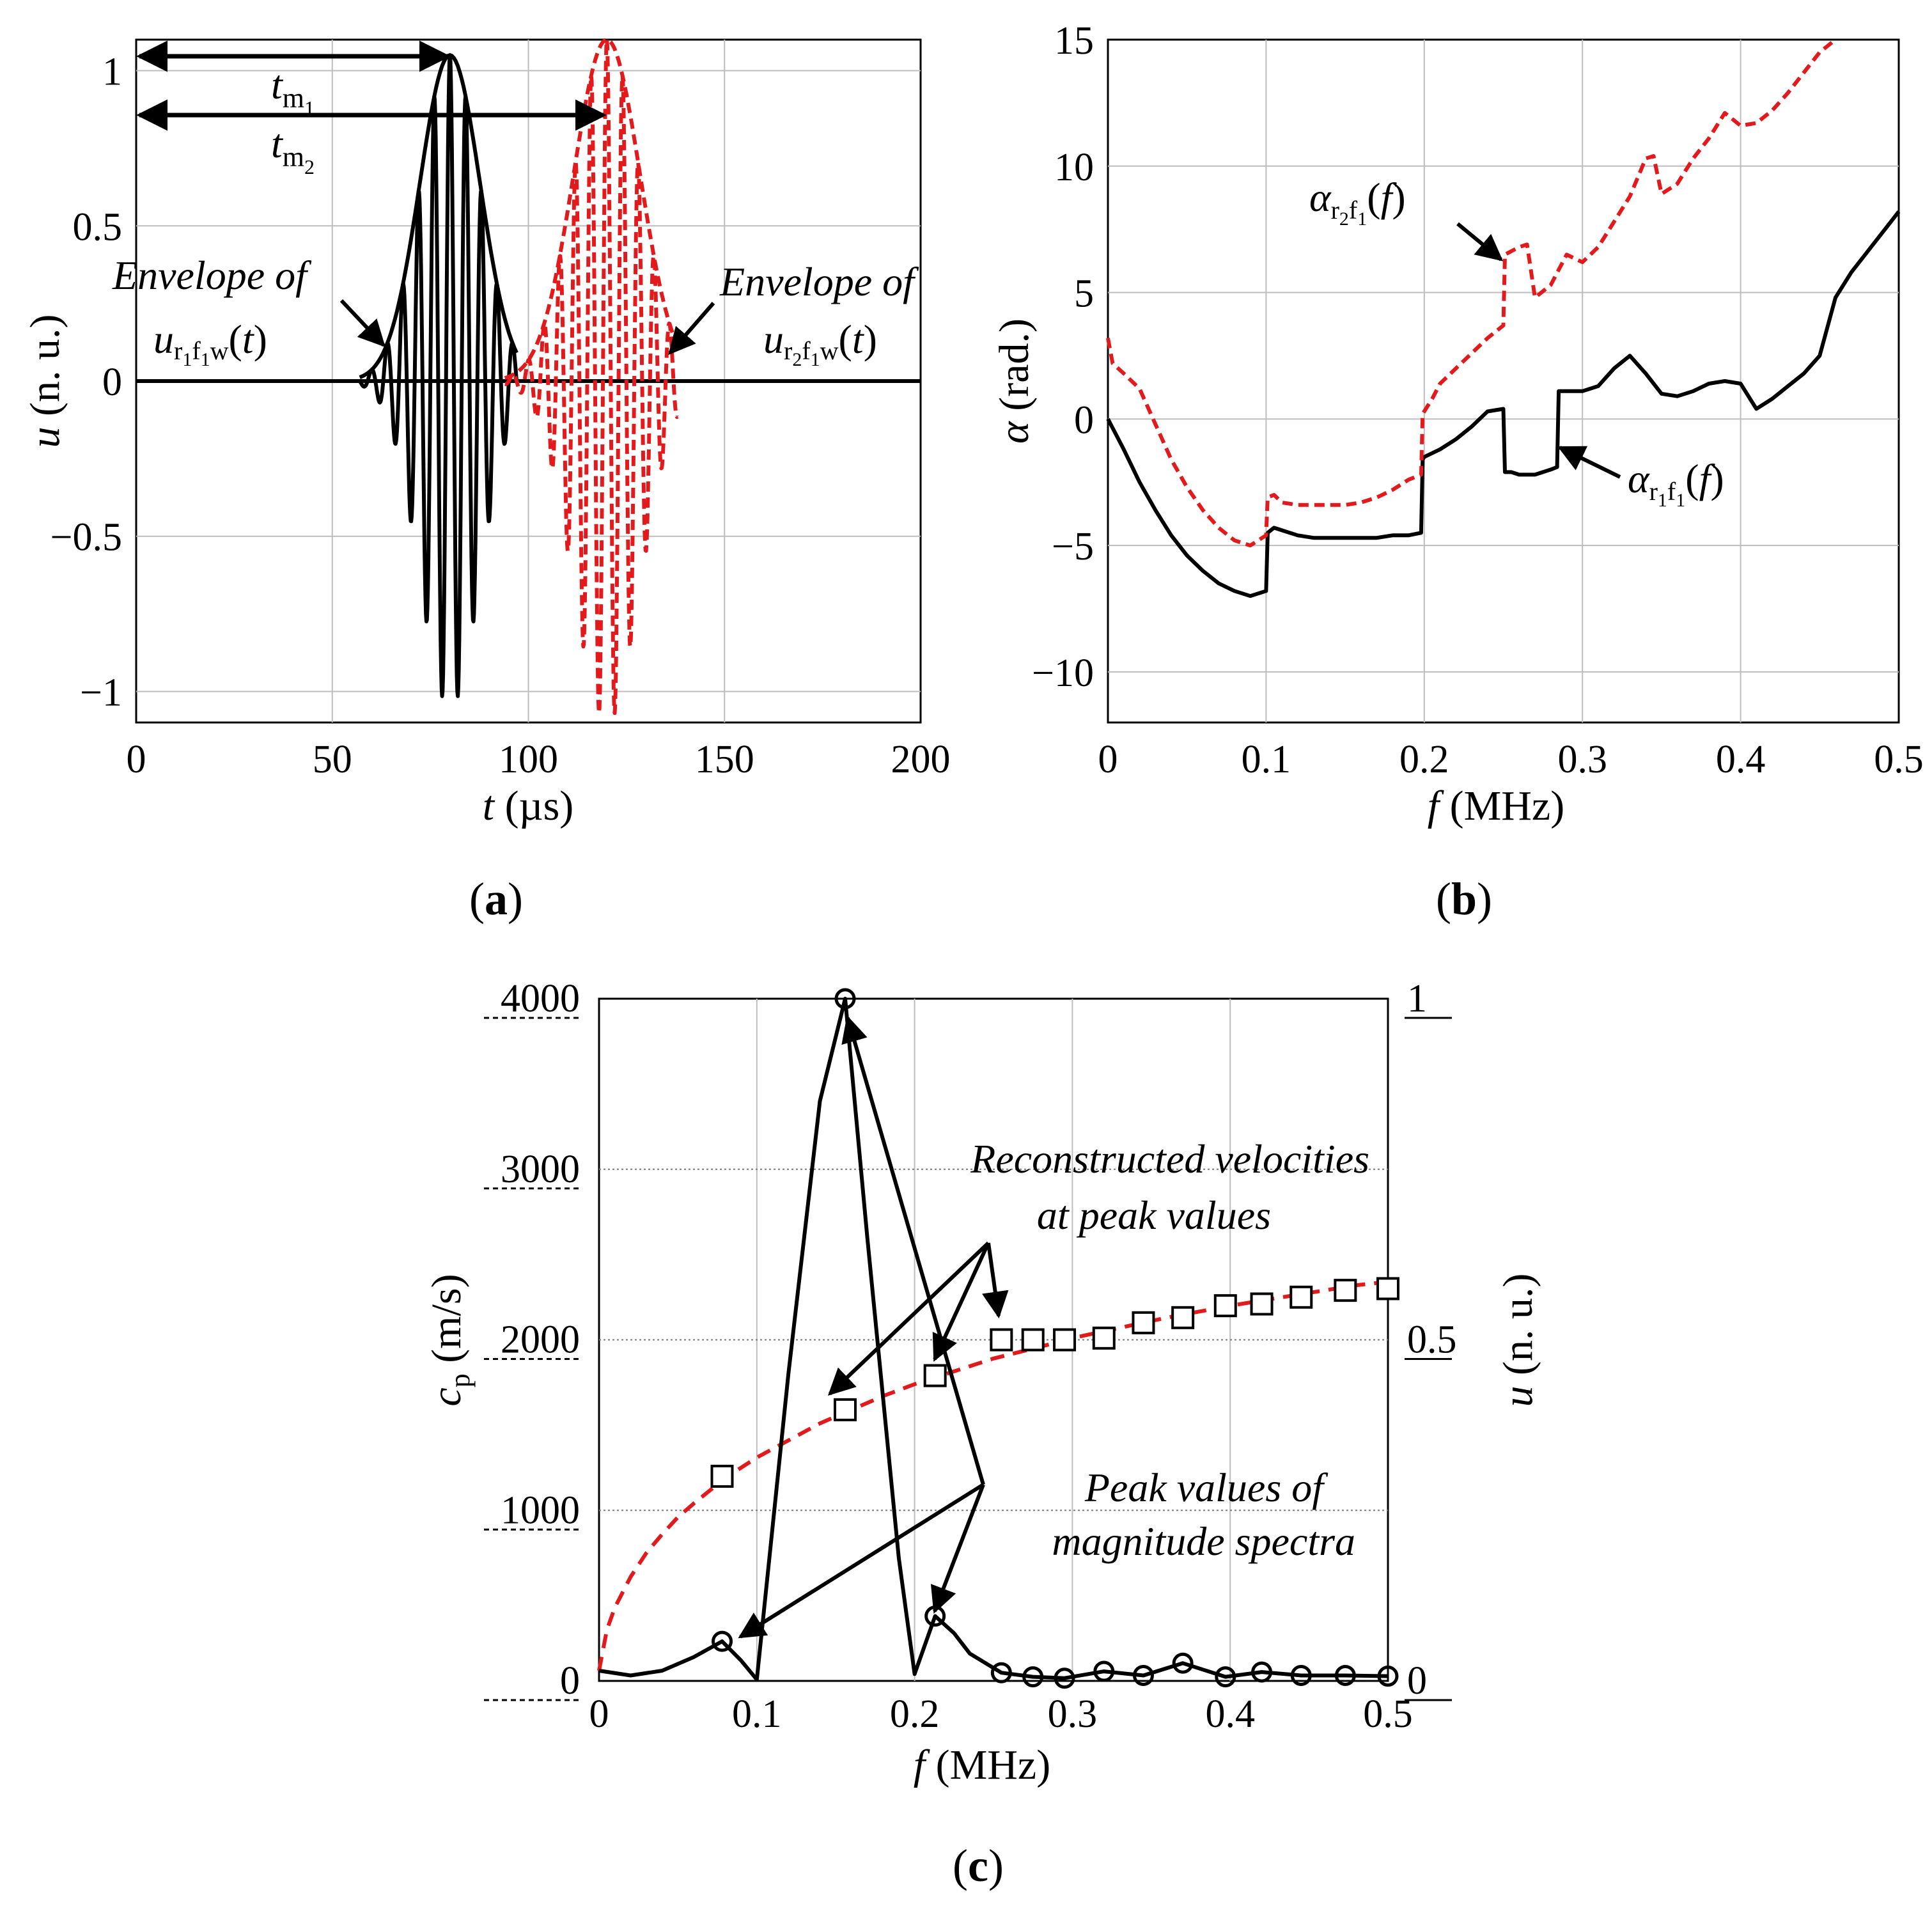 The height and width of the screenshot is (1913, 1932). I want to click on panel-a-ytick-label: −1, so click(101, 692).